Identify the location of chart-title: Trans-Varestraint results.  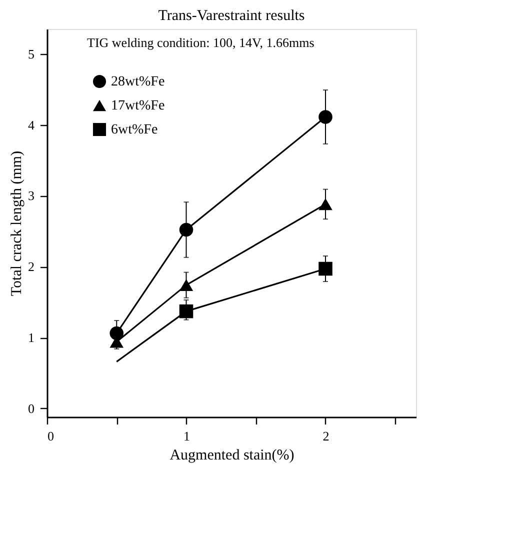
(231, 16).